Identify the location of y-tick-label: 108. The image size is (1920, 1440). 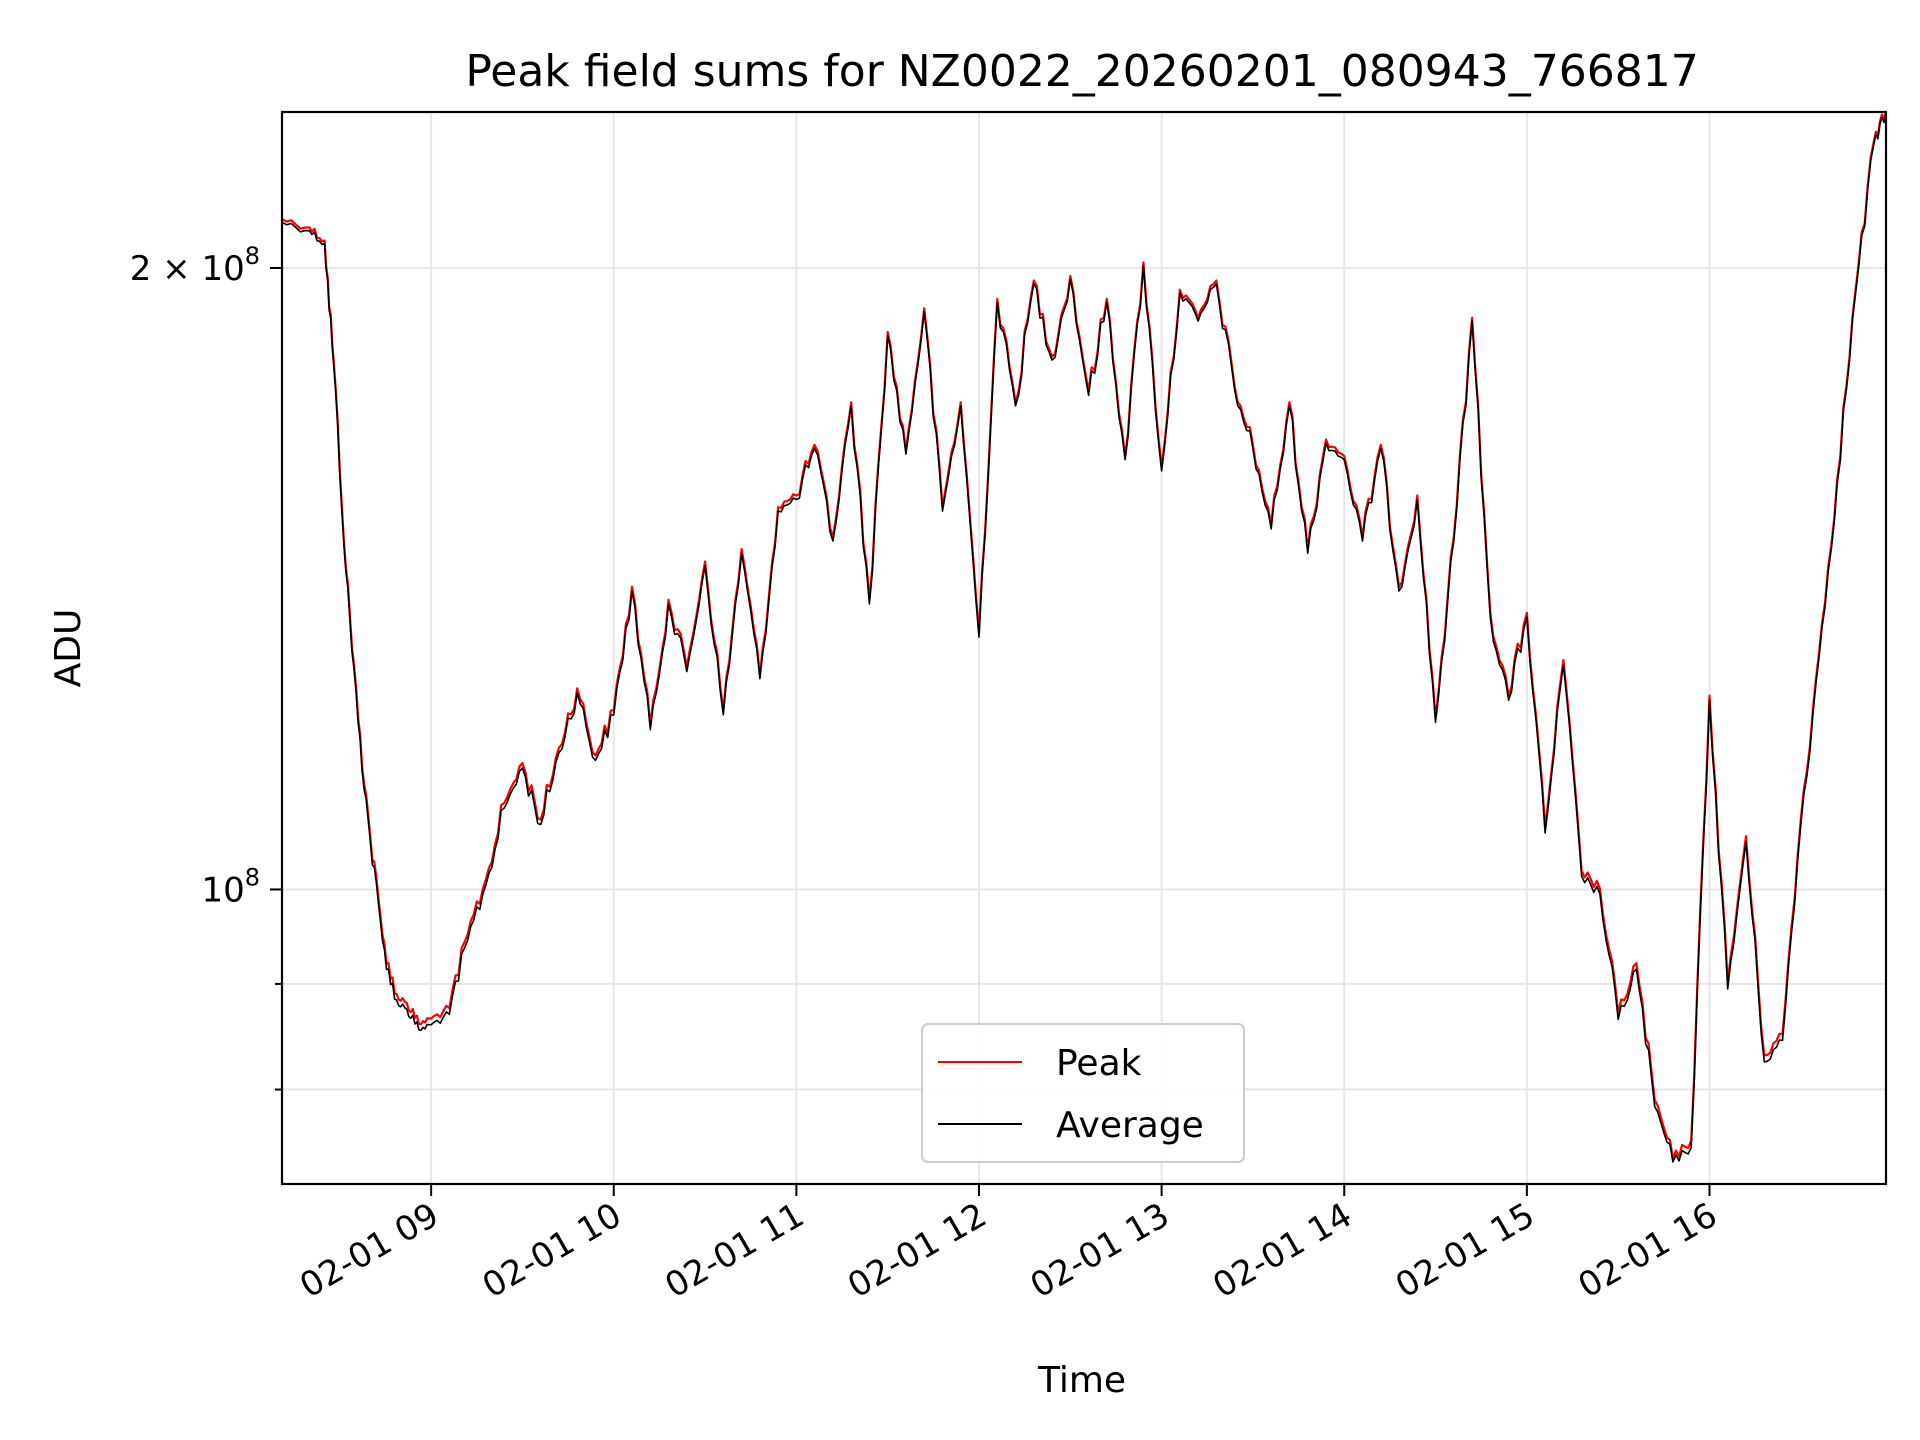
(230, 886).